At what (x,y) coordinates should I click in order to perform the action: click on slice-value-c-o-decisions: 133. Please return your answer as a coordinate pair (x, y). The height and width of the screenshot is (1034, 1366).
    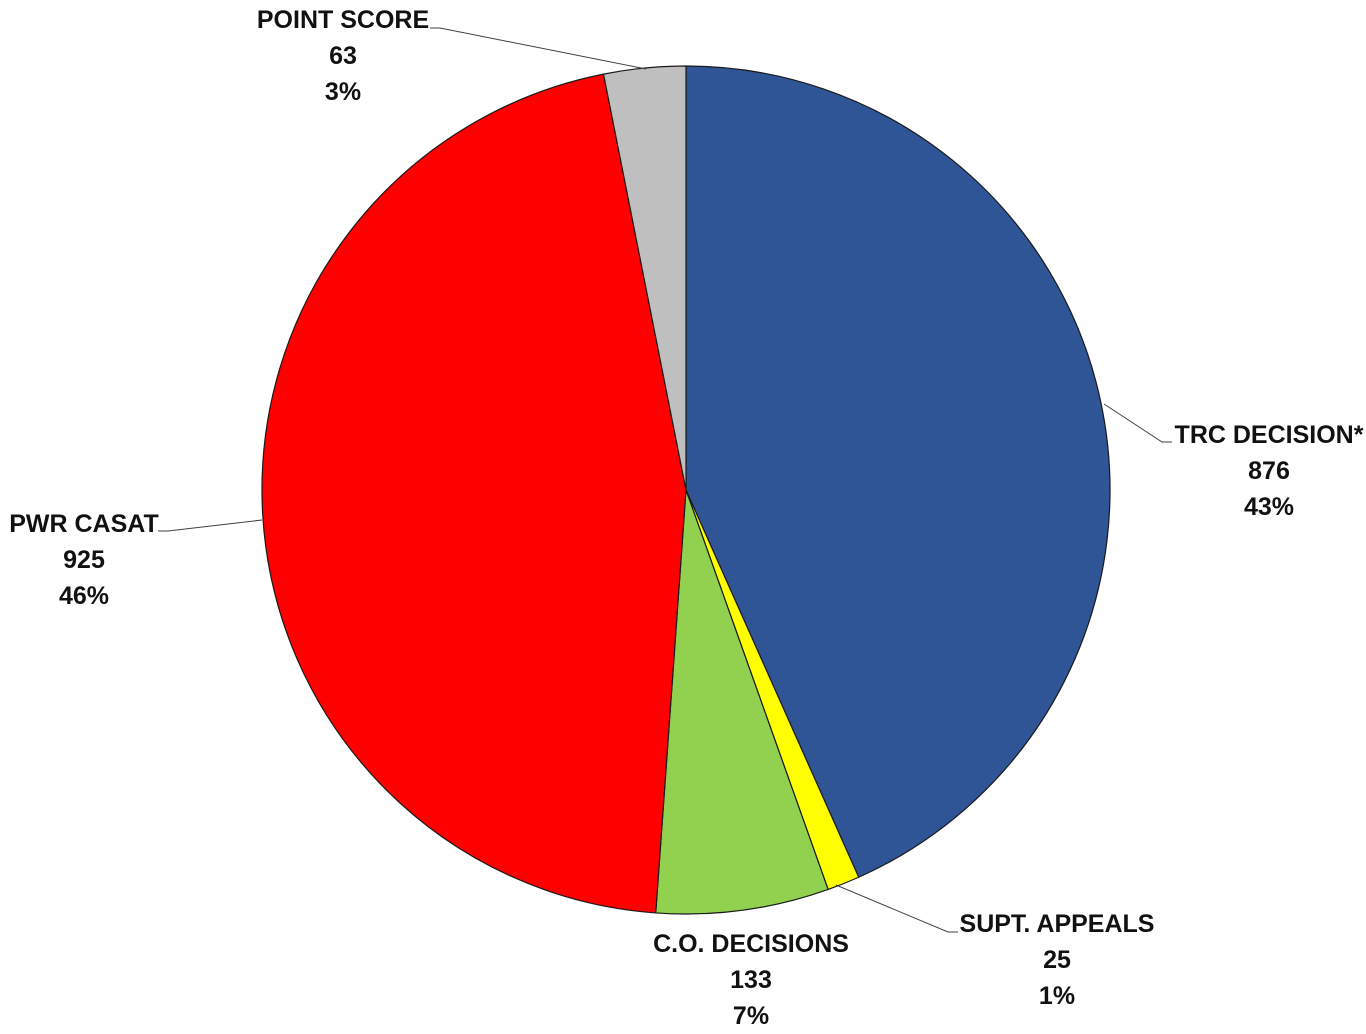
    Looking at the image, I should click on (751, 980).